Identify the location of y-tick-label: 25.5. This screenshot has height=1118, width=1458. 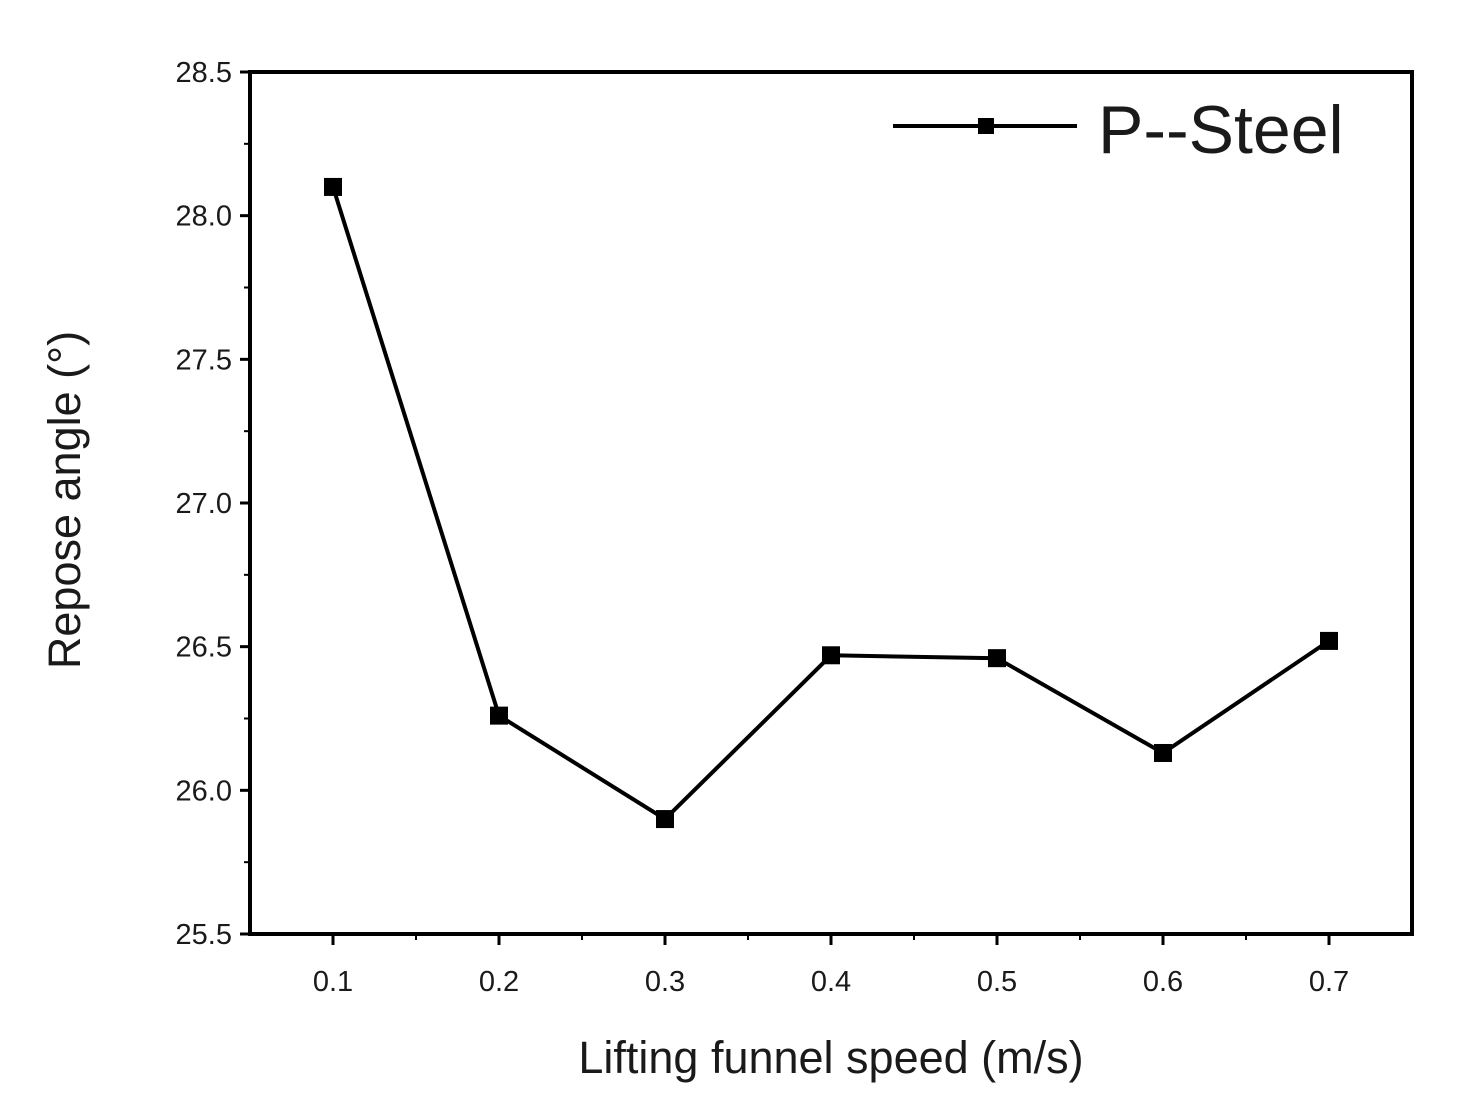
(204, 935).